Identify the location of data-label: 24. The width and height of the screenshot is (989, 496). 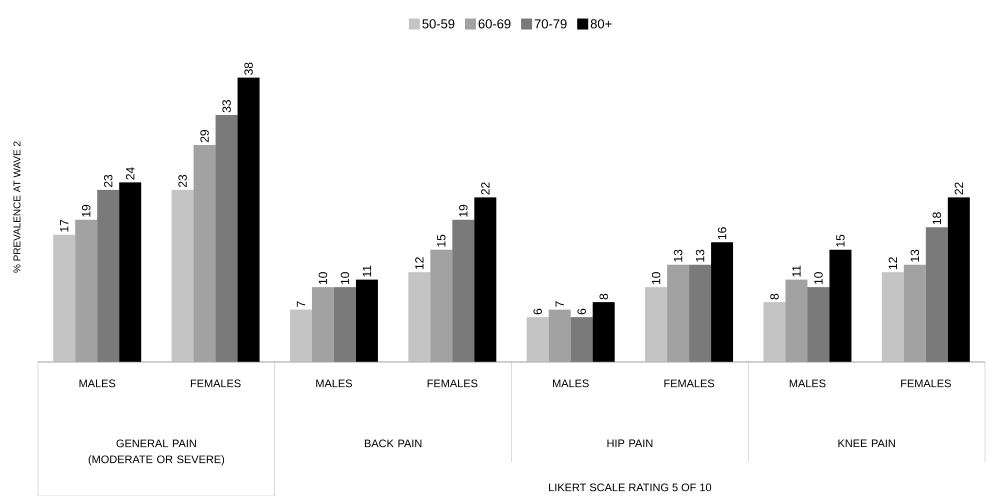
(130, 173).